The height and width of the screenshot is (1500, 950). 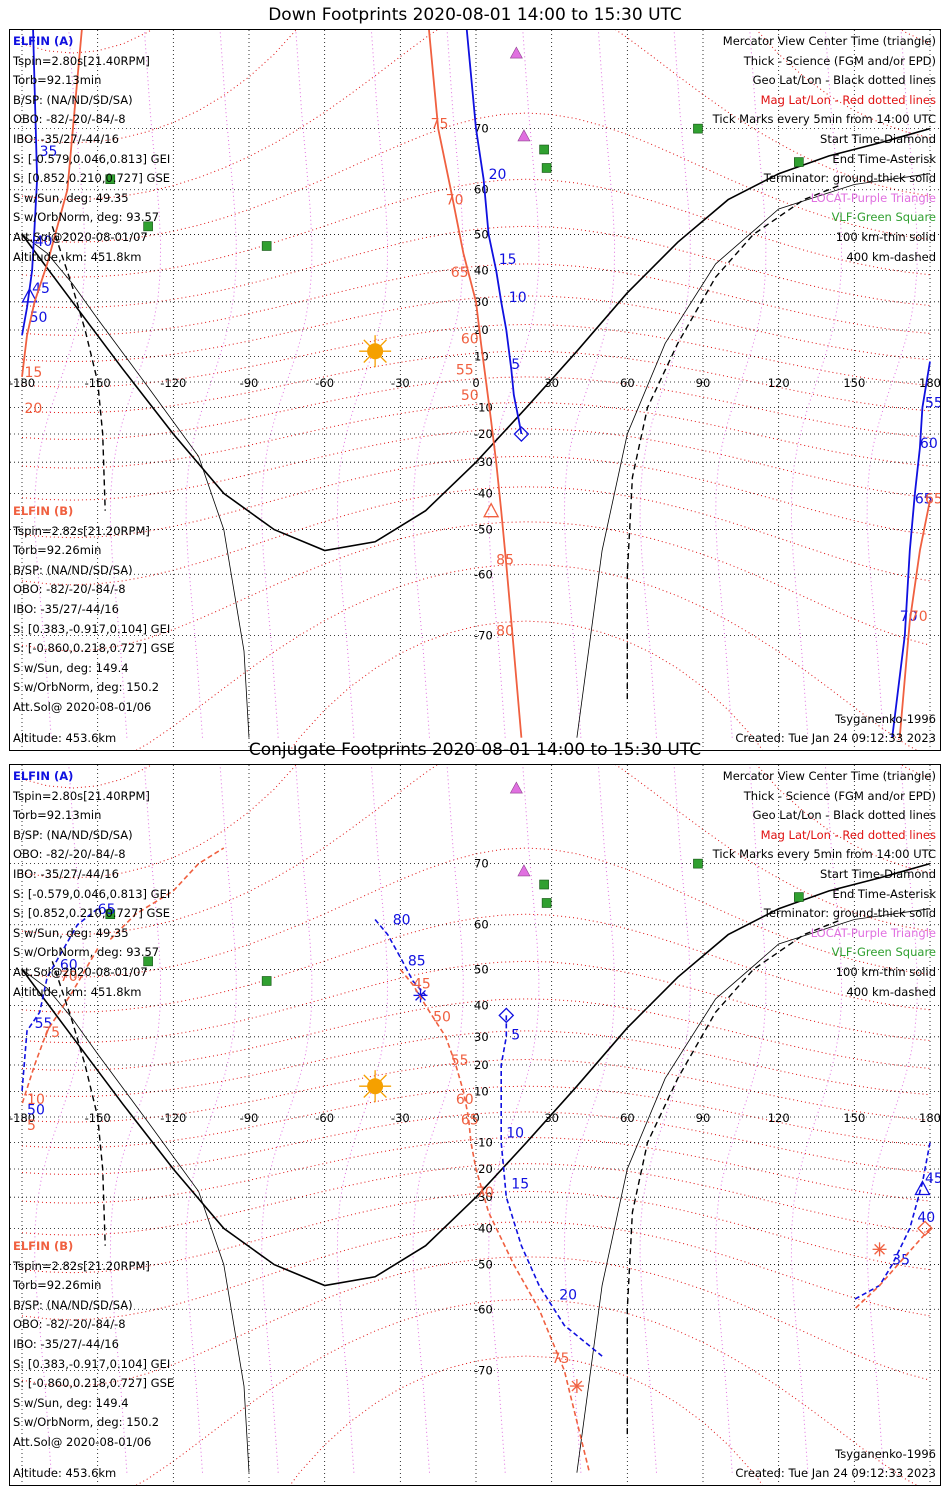 I want to click on elfin-a-line: S w/Sun, deg: 49.35, so click(x=71, y=197).